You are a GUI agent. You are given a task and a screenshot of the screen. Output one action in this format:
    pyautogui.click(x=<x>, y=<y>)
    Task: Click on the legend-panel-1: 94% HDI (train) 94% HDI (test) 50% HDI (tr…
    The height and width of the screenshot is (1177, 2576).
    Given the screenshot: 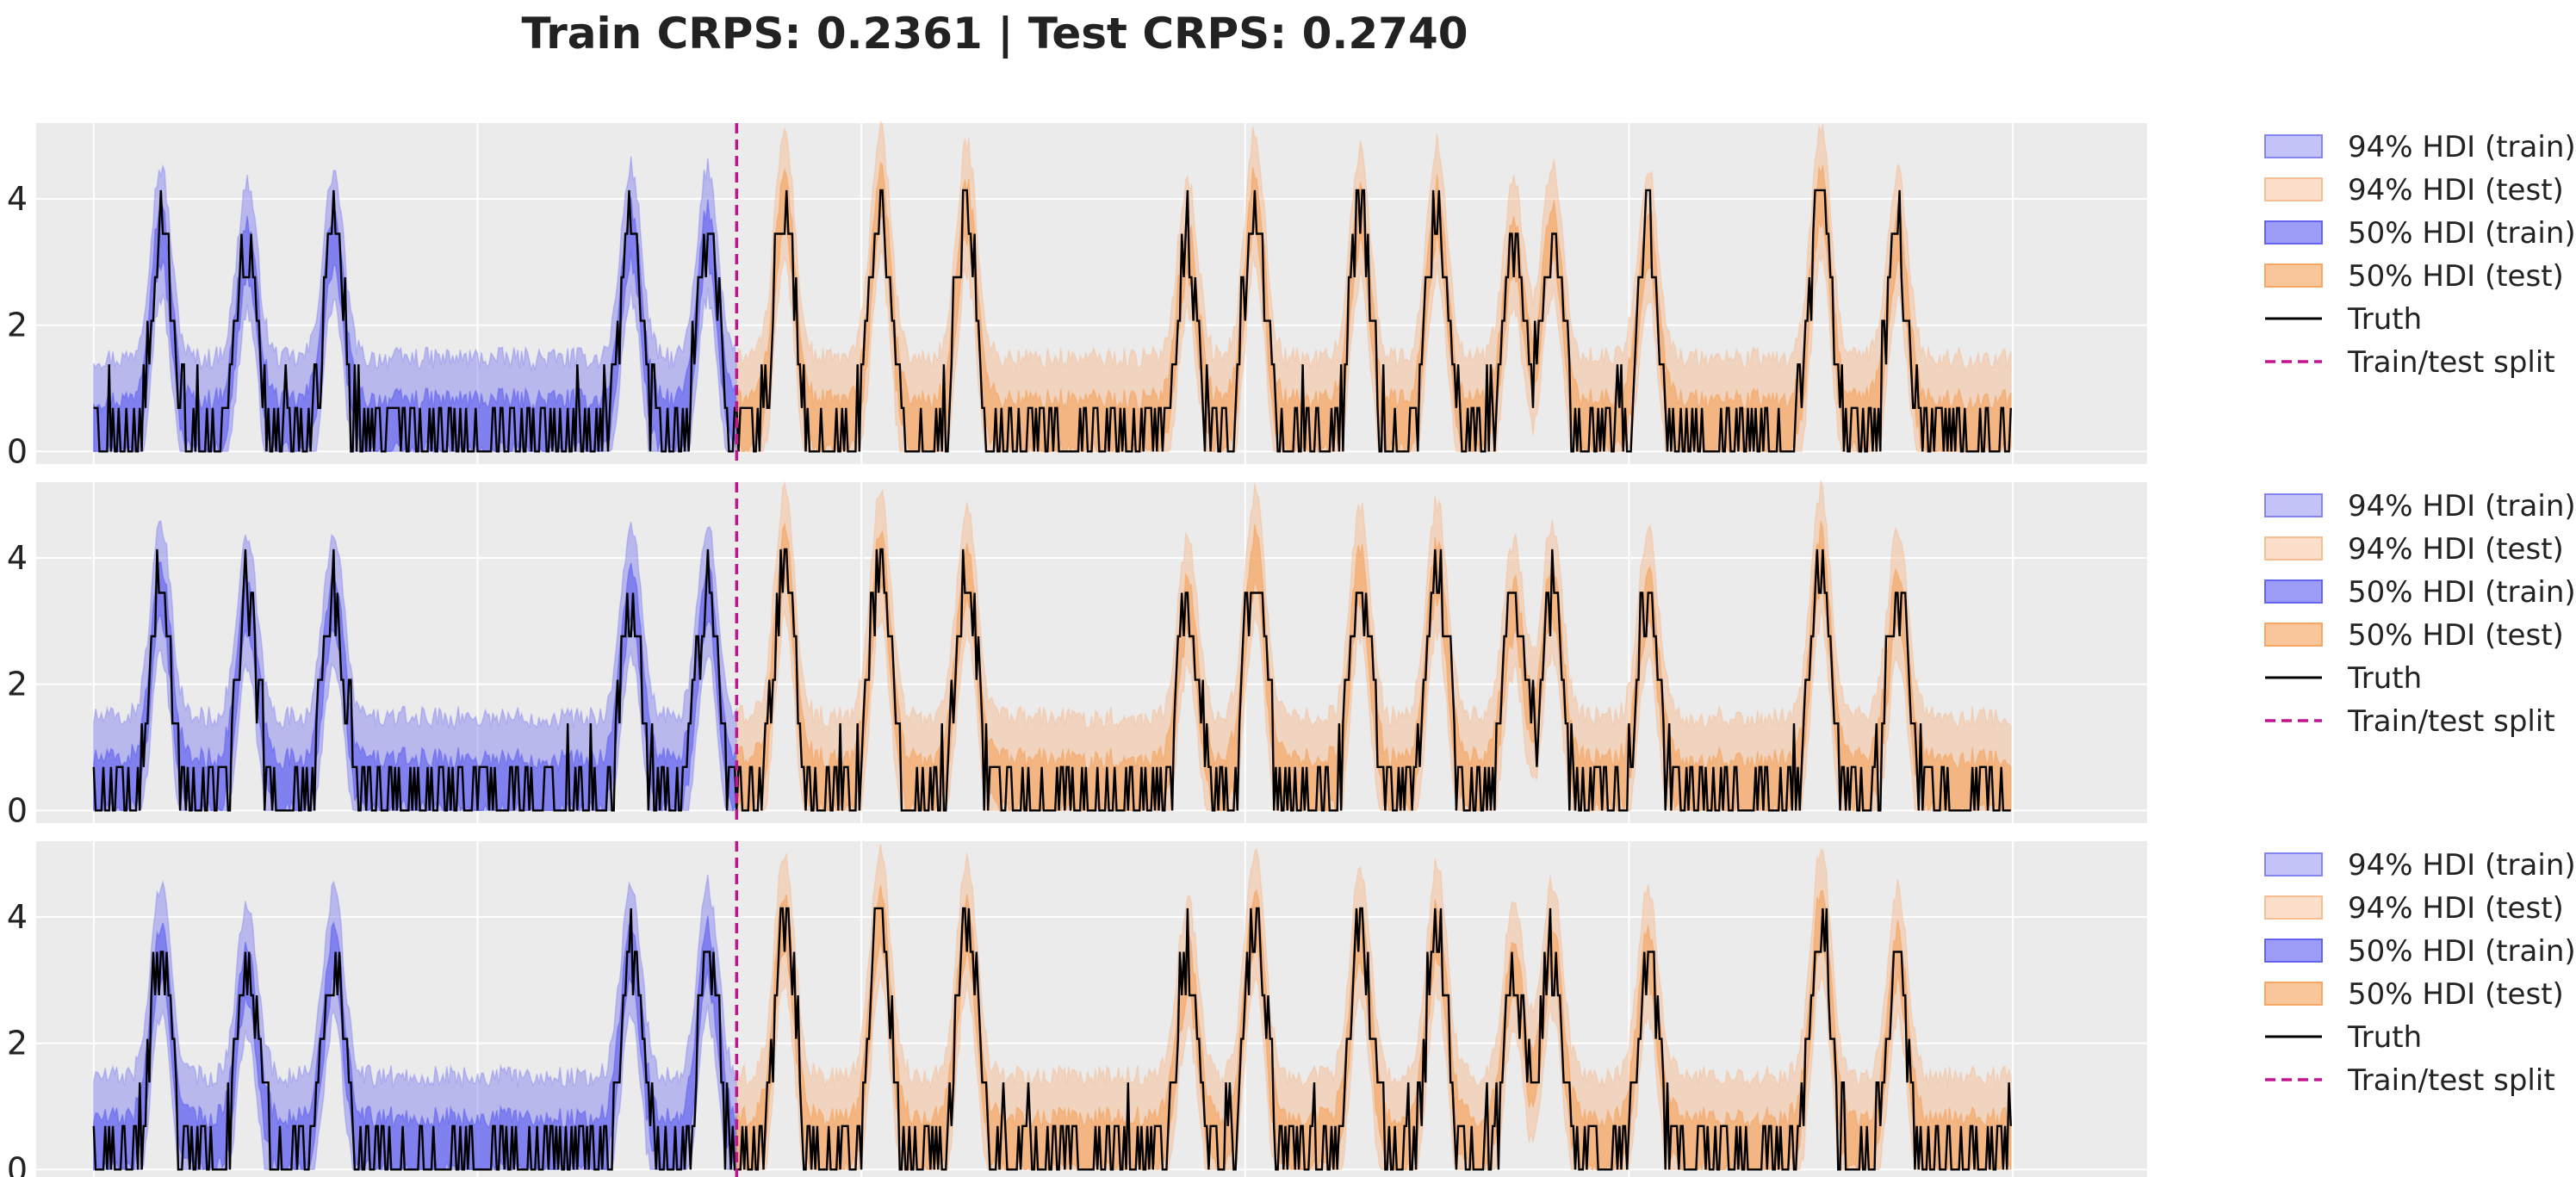 What is the action you would take?
    pyautogui.click(x=2420, y=255)
    